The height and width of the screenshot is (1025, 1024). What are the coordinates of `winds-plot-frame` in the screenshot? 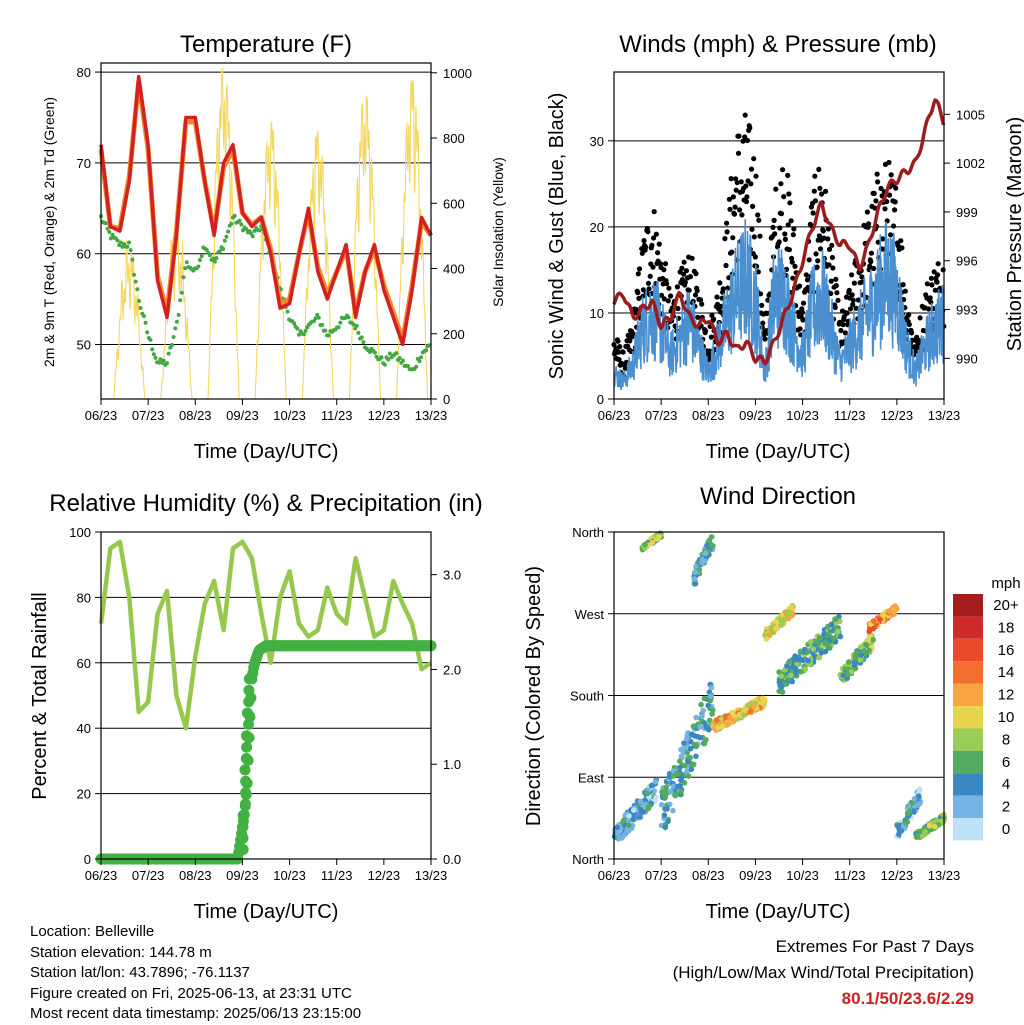 It's located at (779, 235).